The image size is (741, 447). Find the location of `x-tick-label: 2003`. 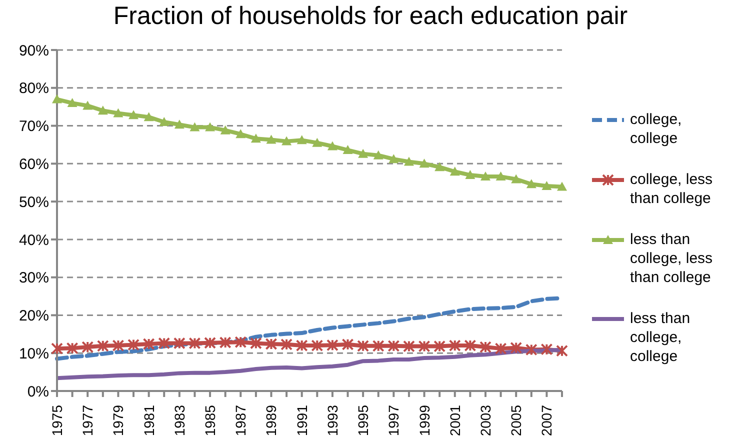

x-tick-label: 2003 is located at coordinates (485, 420).